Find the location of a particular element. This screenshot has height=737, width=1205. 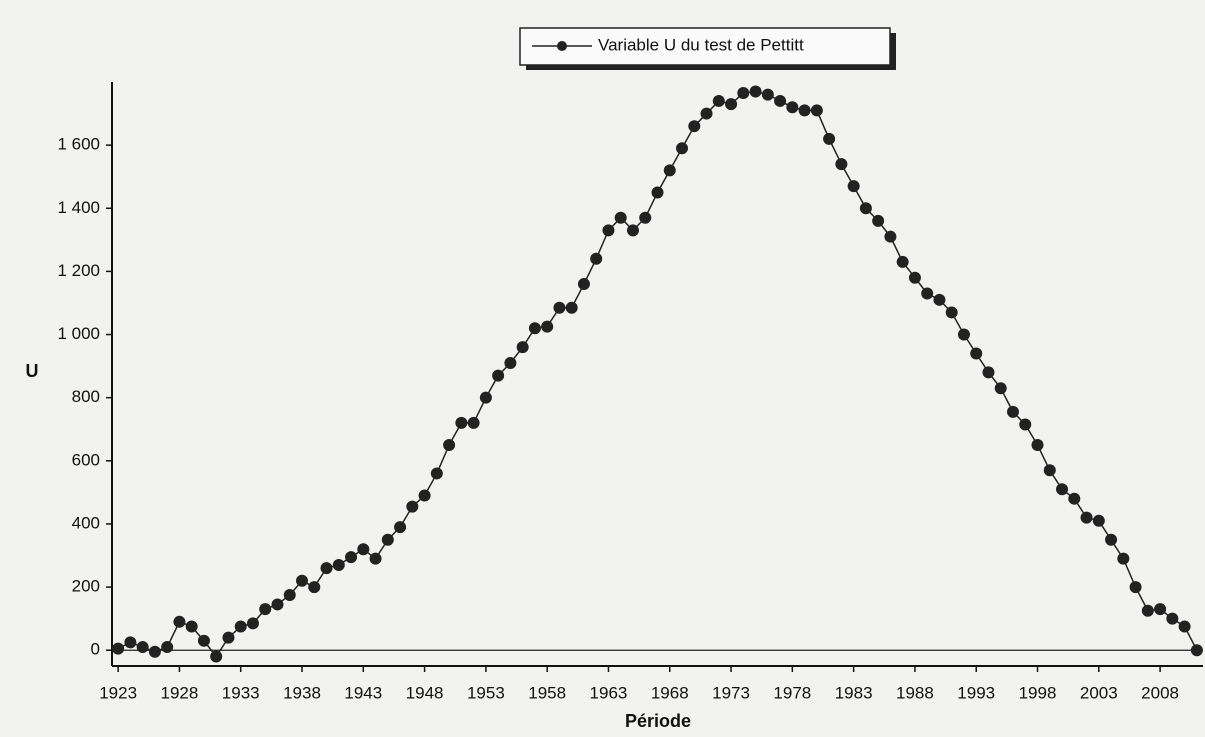

y-tick-label: 1 400 is located at coordinates (78, 207).